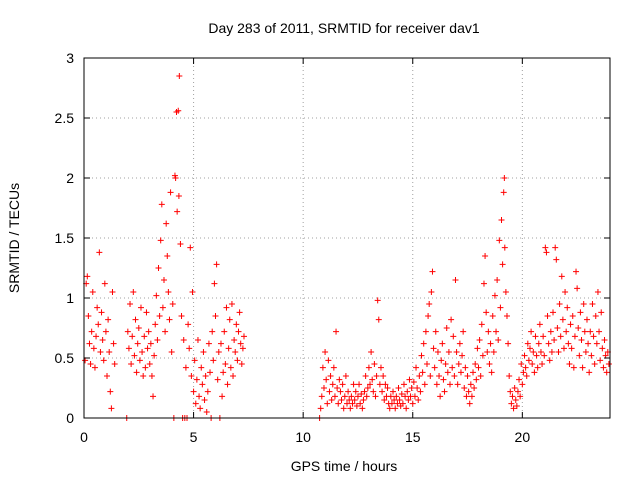 Image resolution: width=640 pixels, height=480 pixels. What do you see at coordinates (84, 437) in the screenshot?
I see `x-tick-label: 0` at bounding box center [84, 437].